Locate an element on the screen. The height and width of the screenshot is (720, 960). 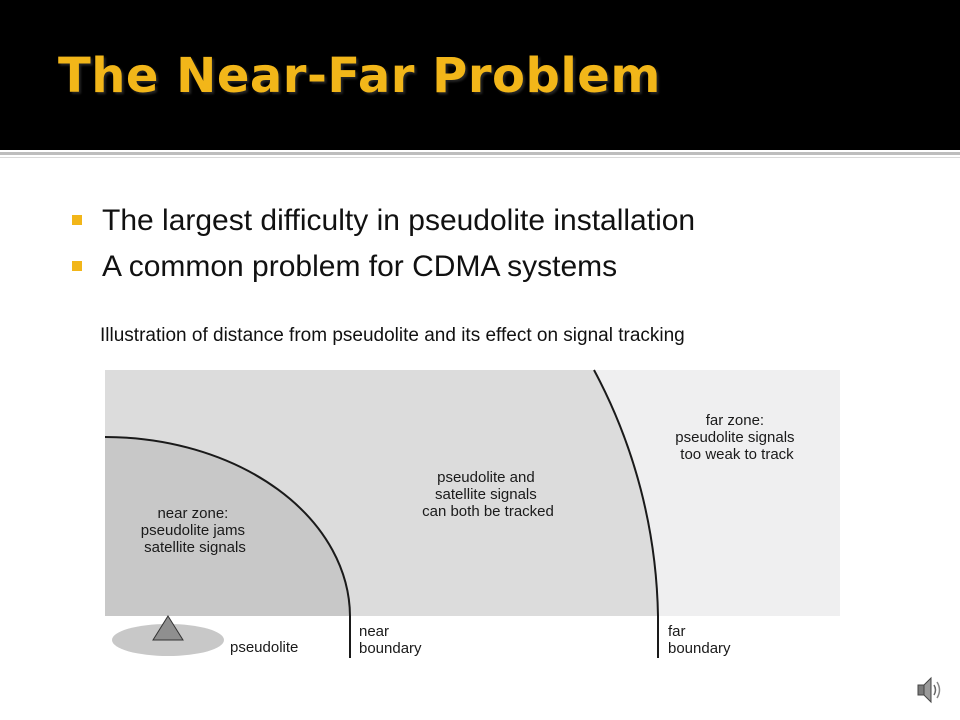
far-boundary-arc is located at coordinates (626, 513).